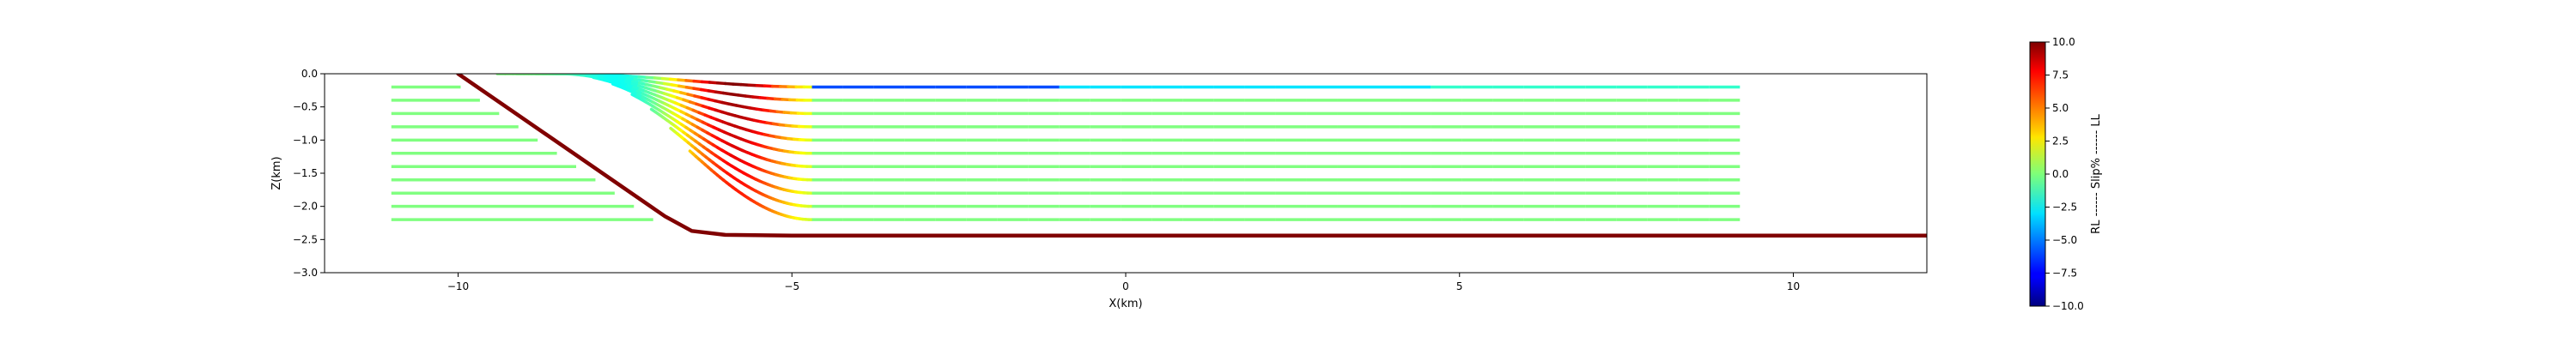 This screenshot has height=343, width=2576. I want to click on x-tick-label: 5, so click(1459, 286).